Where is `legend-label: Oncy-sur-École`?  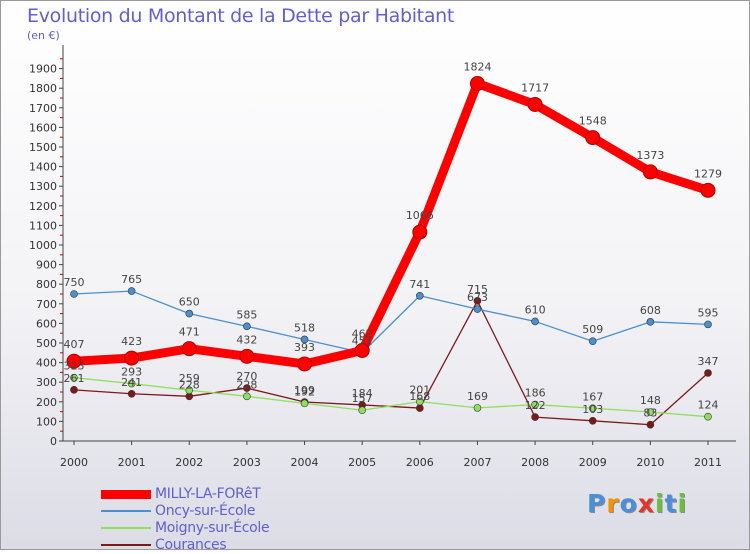
legend-label: Oncy-sur-École is located at coordinates (205, 511).